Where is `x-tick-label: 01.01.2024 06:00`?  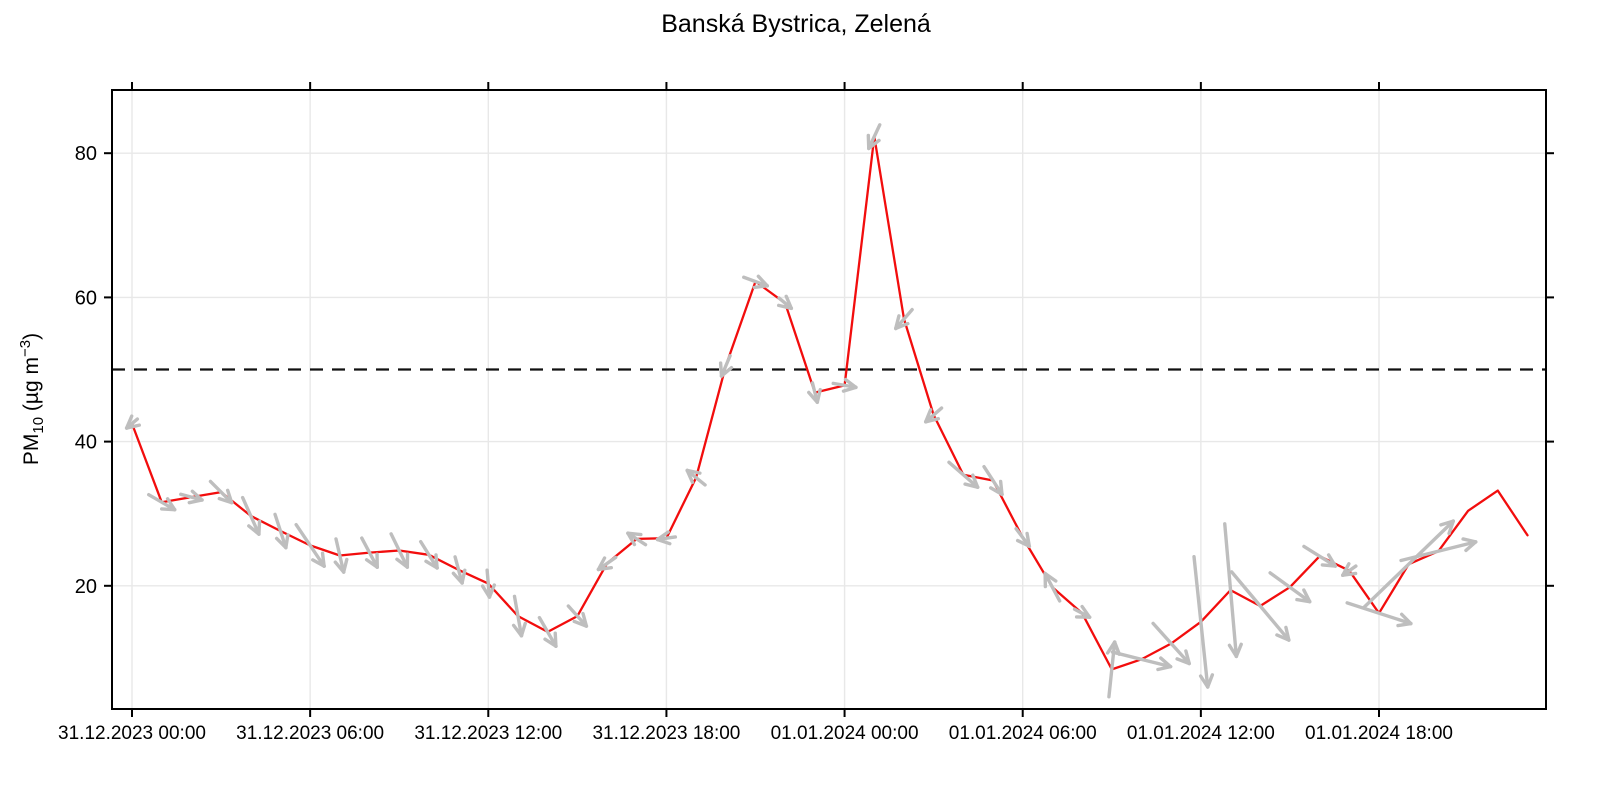
x-tick-label: 01.01.2024 06:00 is located at coordinates (1023, 733).